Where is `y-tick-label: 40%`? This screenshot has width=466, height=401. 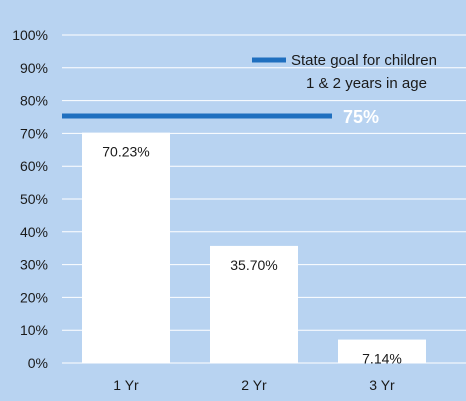
y-tick-label: 40% is located at coordinates (34, 232).